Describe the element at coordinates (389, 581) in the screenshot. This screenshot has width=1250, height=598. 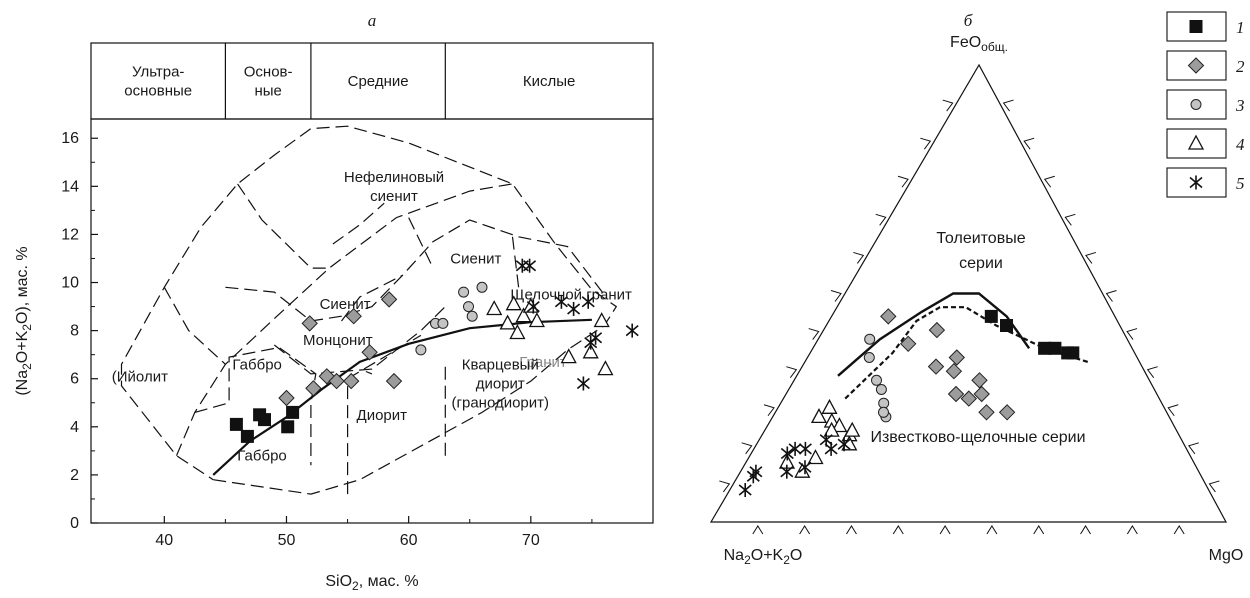
I see `text-part: , мас. %` at that location.